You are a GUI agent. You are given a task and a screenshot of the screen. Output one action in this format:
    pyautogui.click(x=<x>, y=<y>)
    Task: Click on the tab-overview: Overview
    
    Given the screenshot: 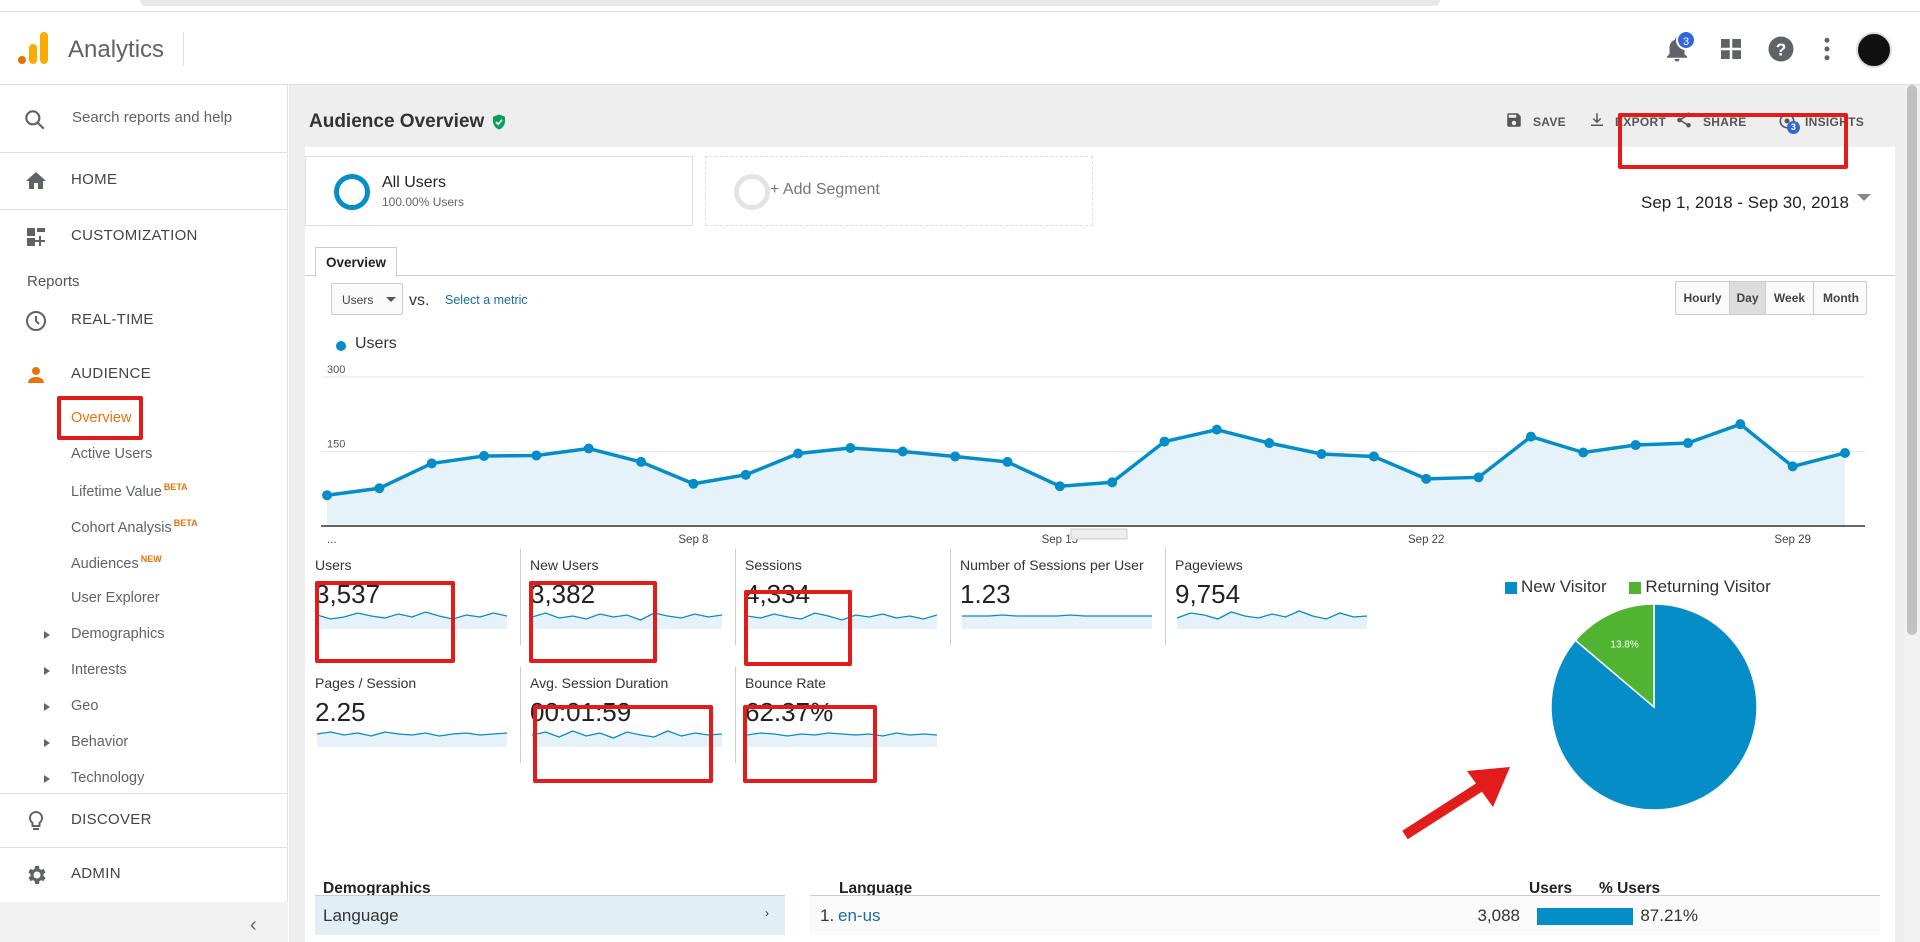 What is the action you would take?
    pyautogui.click(x=356, y=262)
    